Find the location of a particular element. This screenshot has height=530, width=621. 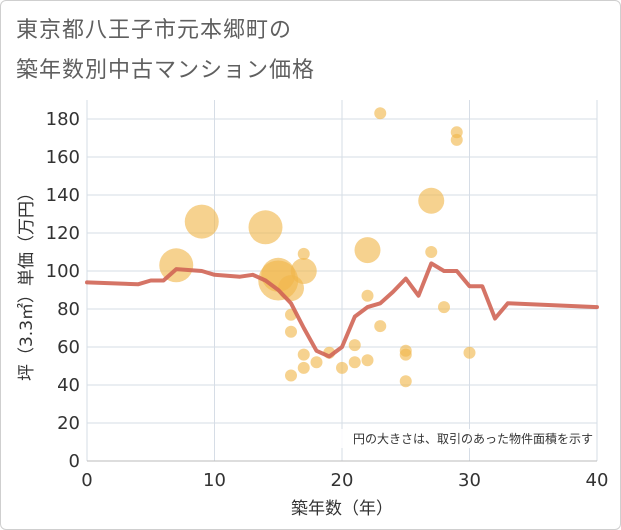

y-tick-label: 80 is located at coordinates (68, 309).